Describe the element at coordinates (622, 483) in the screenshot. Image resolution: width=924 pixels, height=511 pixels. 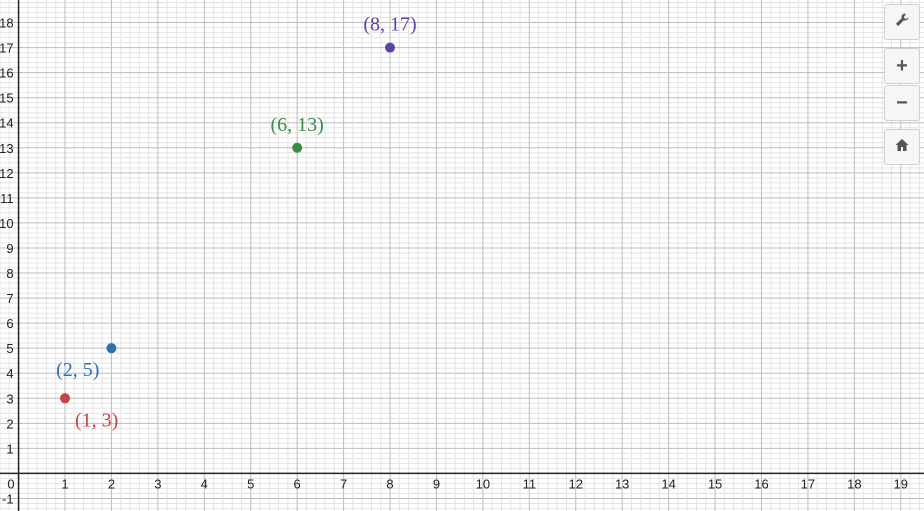
I see `x-tick-label: 13` at that location.